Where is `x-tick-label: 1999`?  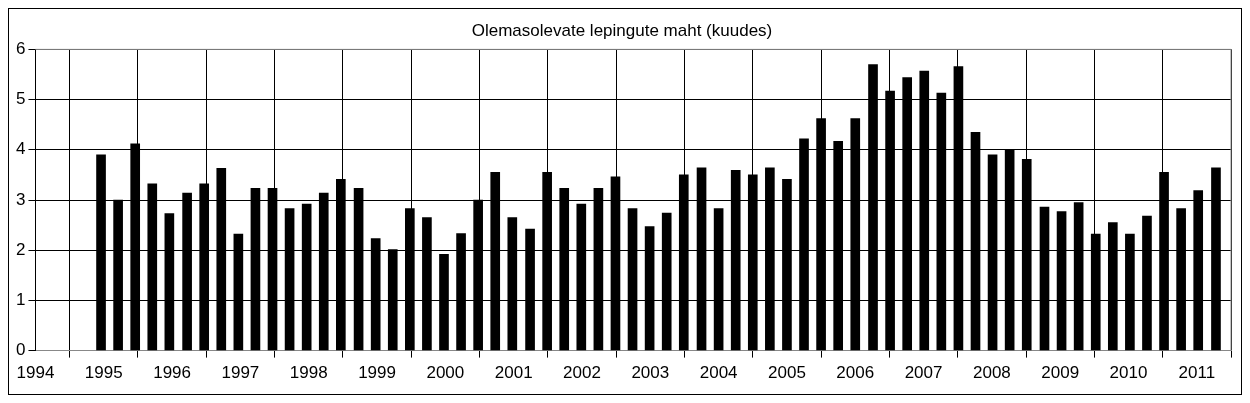 x-tick-label: 1999 is located at coordinates (377, 373).